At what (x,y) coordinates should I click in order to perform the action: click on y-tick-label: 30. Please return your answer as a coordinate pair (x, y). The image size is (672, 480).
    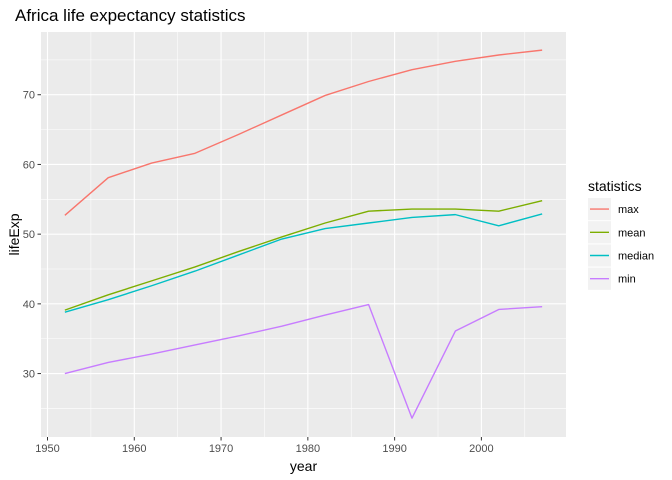
    Looking at the image, I should click on (29, 375).